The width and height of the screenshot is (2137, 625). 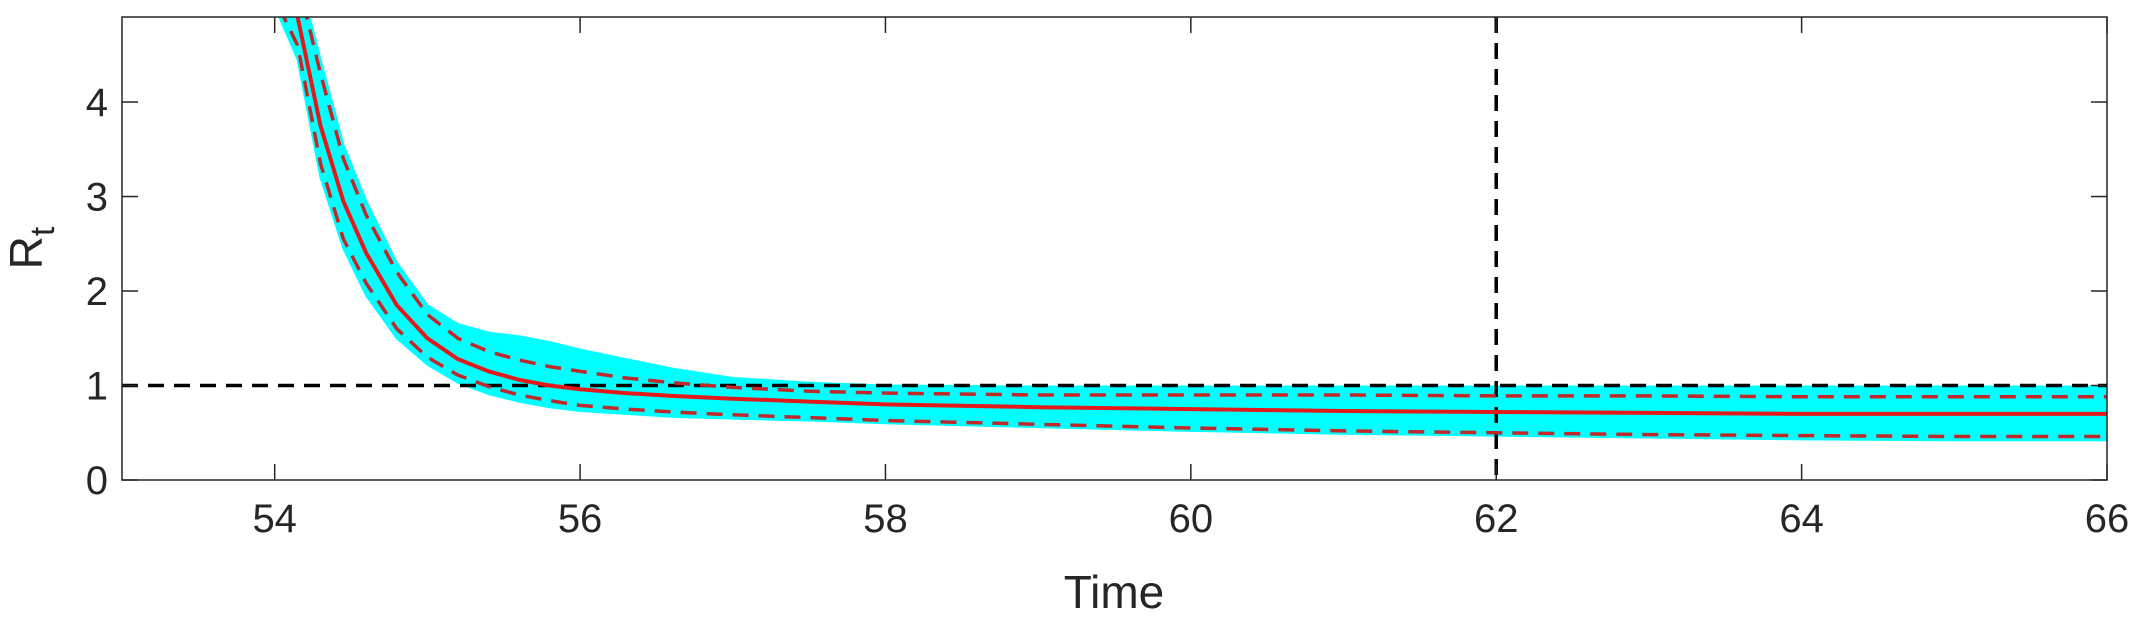 What do you see at coordinates (97, 198) in the screenshot?
I see `y-tick-label: 3` at bounding box center [97, 198].